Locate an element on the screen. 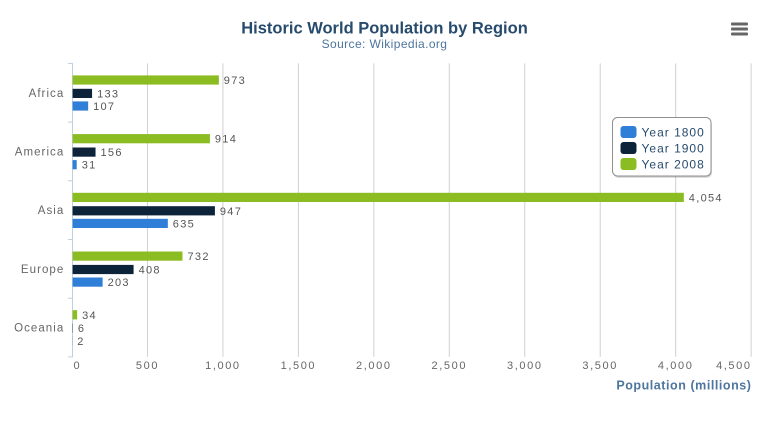 This screenshot has height=421, width=769. svg-text: 973 is located at coordinates (235, 81).